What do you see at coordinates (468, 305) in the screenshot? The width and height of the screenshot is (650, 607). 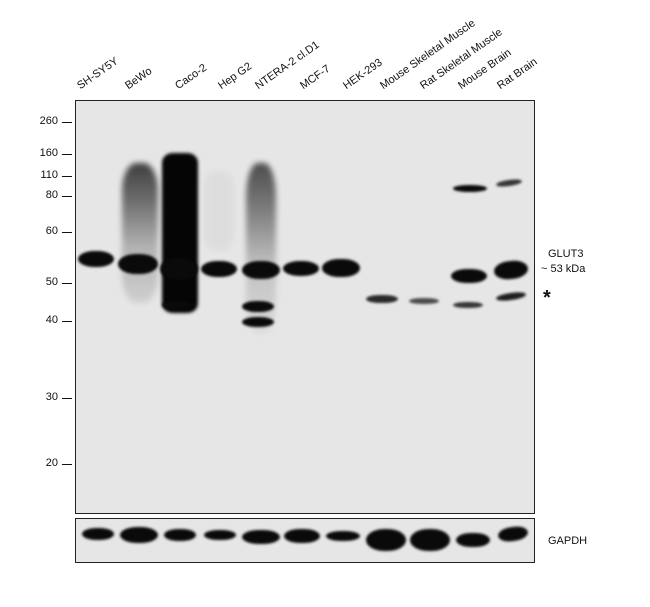 I see `band-asterisk-mouse-brain` at bounding box center [468, 305].